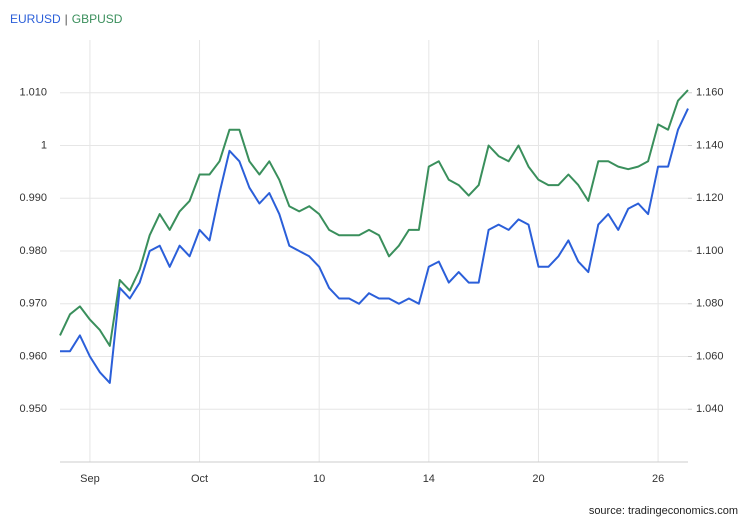 This screenshot has width=750, height=520. I want to click on legend-entry: EURUSD, so click(35, 19).